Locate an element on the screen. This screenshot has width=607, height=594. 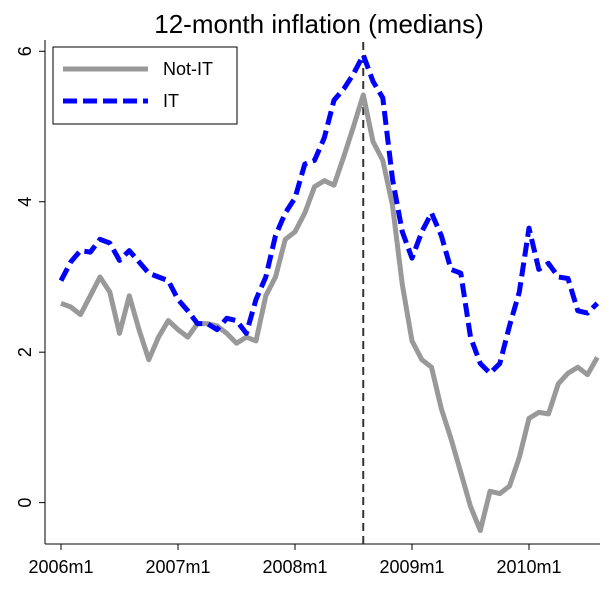
chart-title: 12-month inflation (medians) is located at coordinates (319, 24).